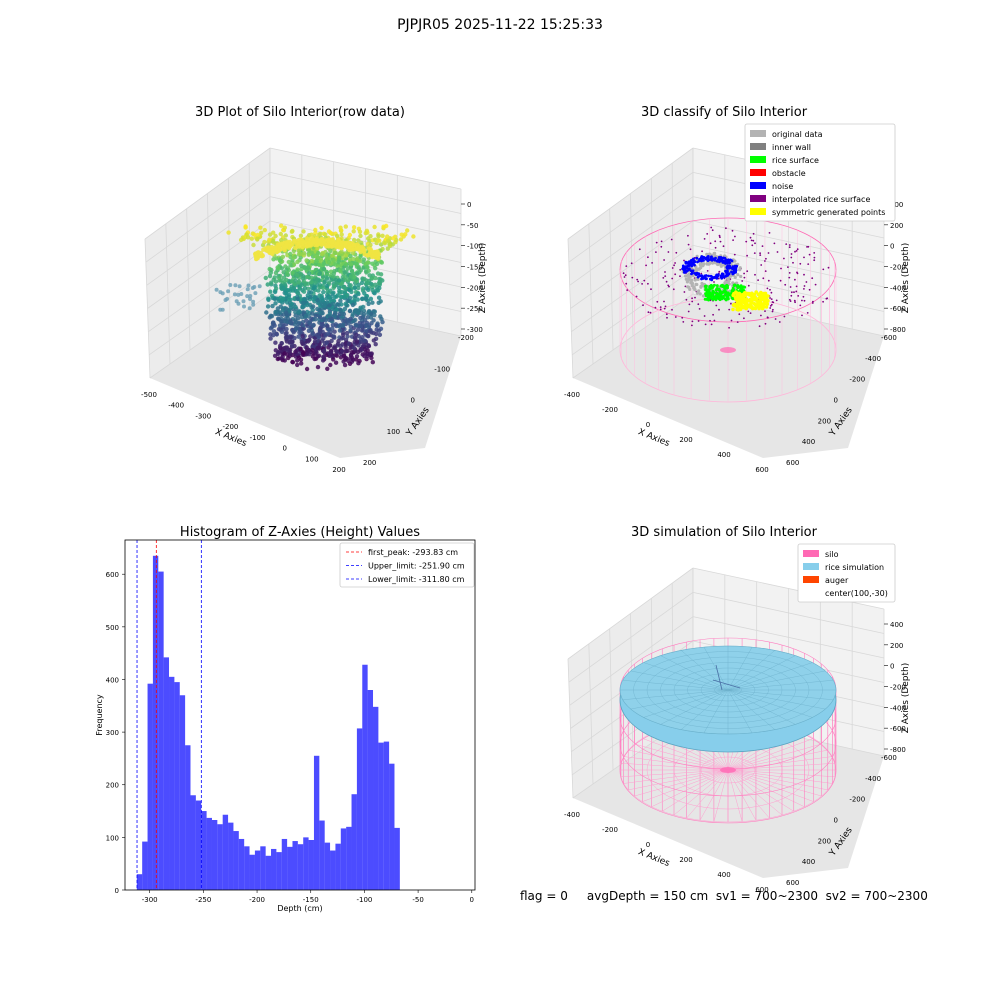 This screenshot has height=1000, width=1000. Describe the element at coordinates (203, 900) in the screenshot. I see `x-tick-label: -250` at that location.